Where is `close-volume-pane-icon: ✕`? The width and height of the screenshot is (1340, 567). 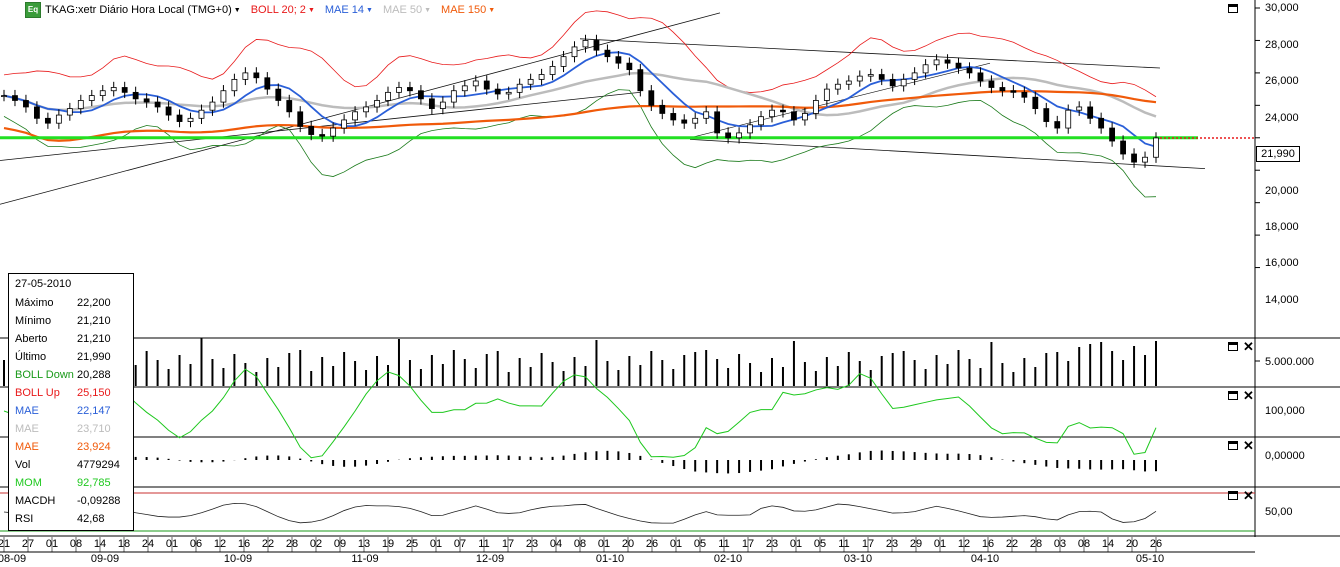 close-volume-pane-icon: ✕ is located at coordinates (1248, 346).